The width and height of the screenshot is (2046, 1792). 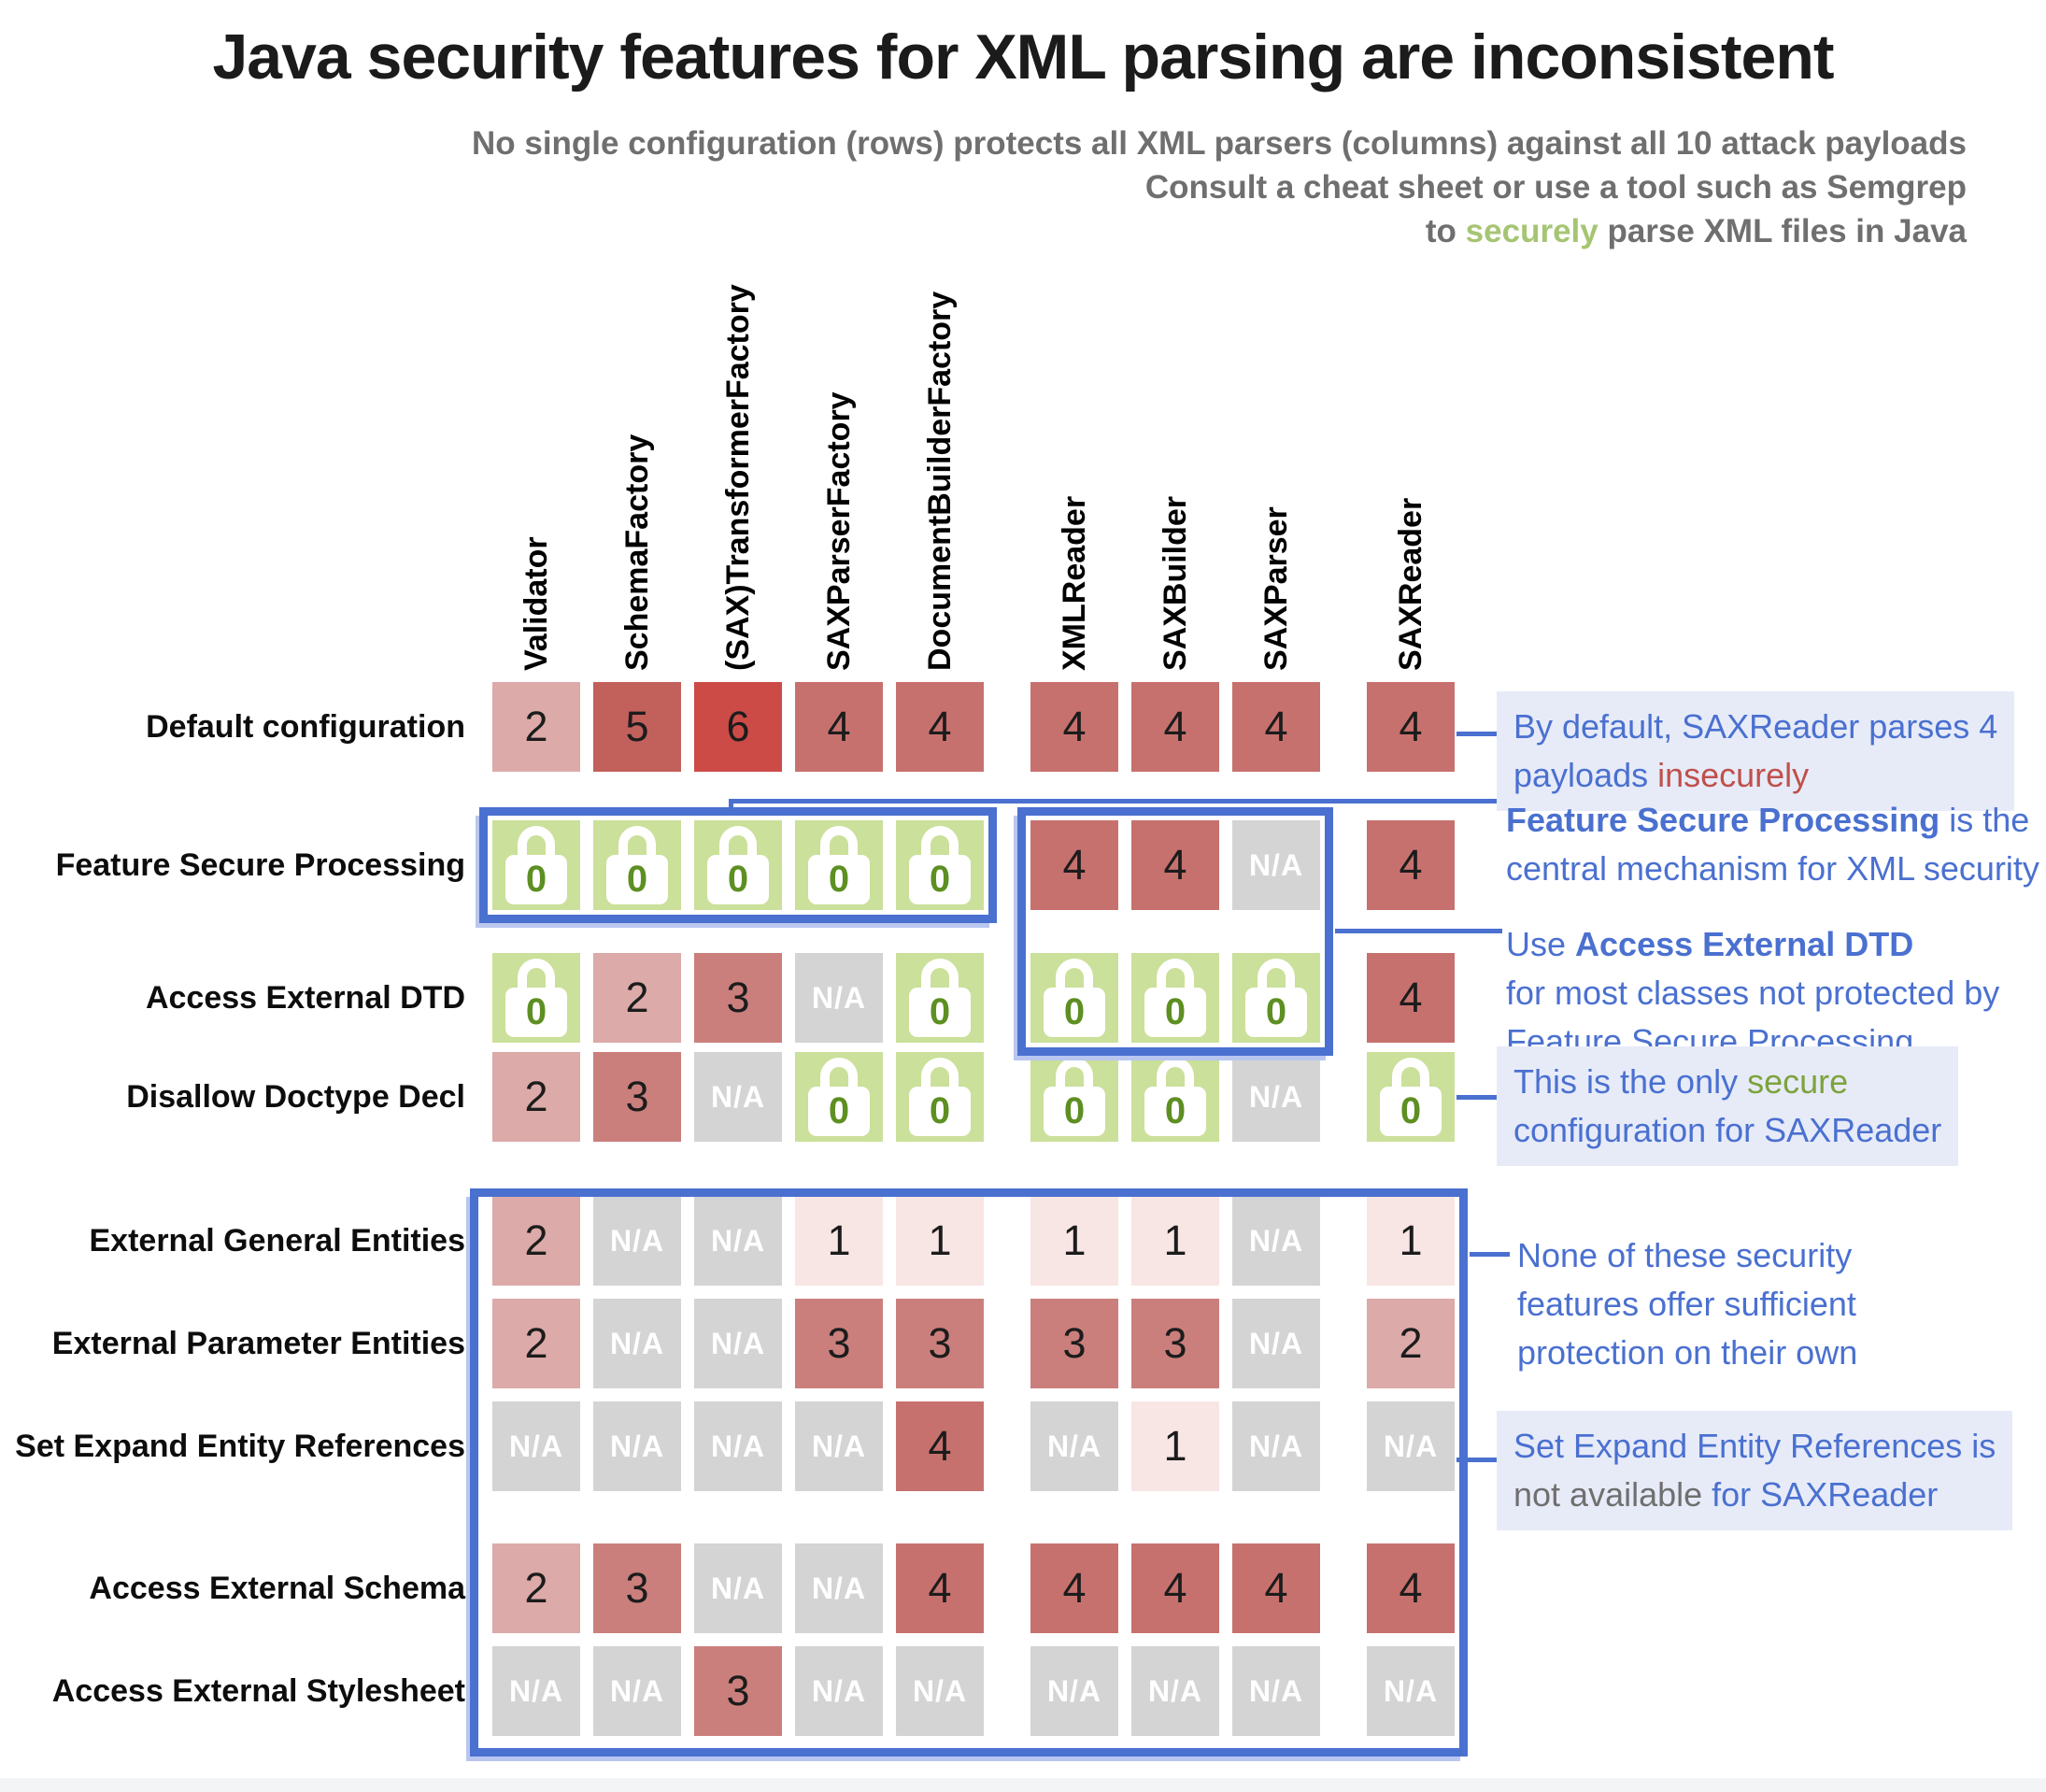 I want to click on row-label-default-configuration: Default configuration, so click(x=305, y=727).